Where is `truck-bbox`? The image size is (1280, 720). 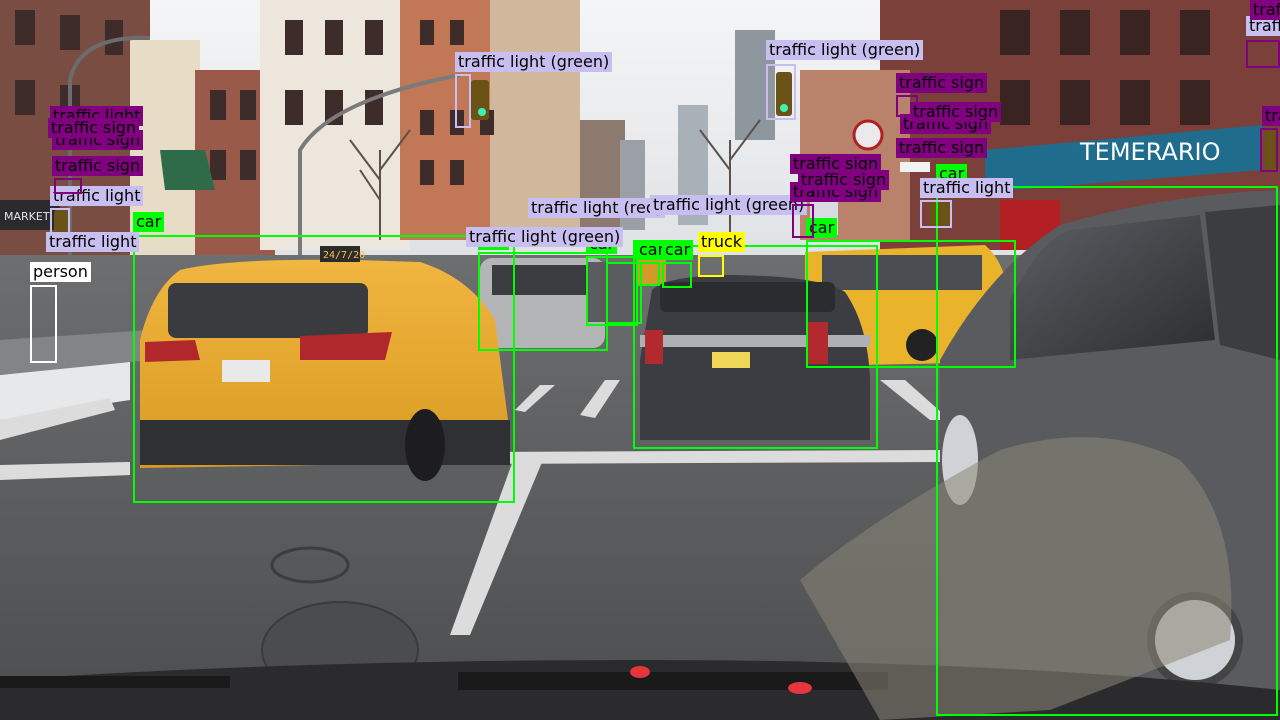
truck-bbox is located at coordinates (711, 266).